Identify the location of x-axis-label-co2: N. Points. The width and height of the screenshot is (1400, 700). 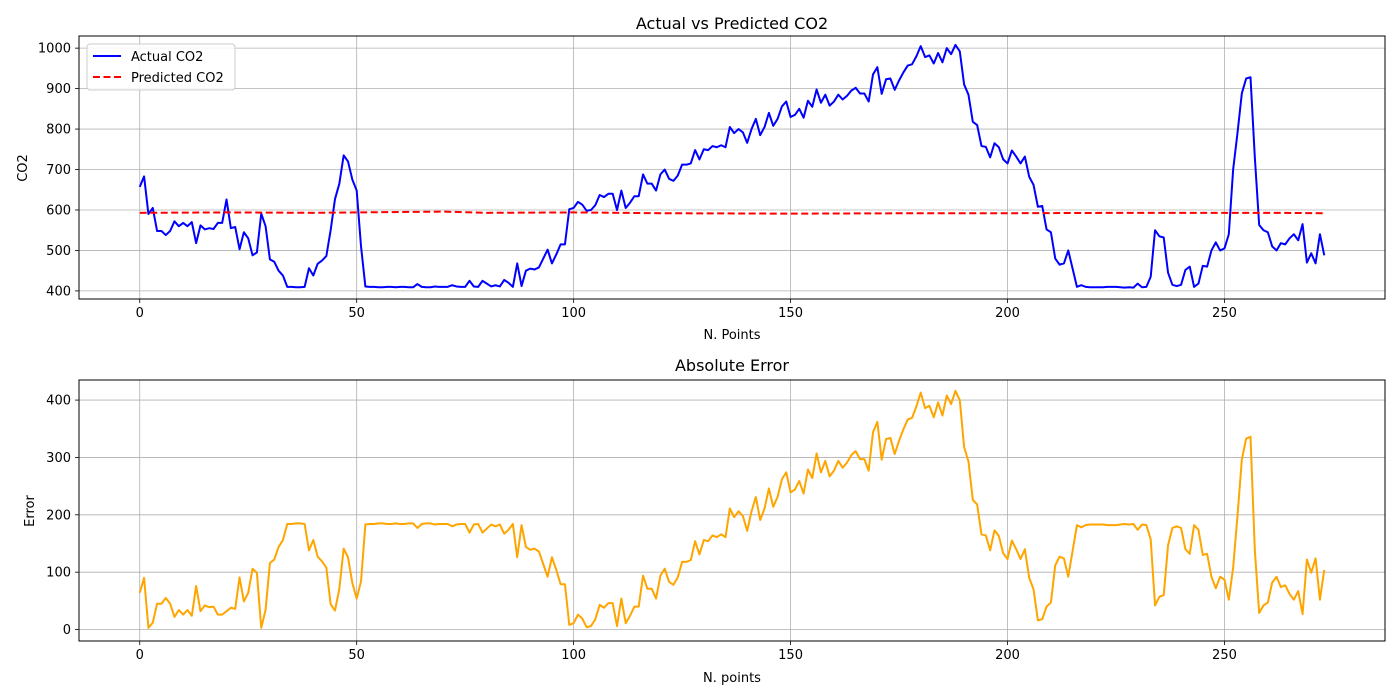
(731, 335).